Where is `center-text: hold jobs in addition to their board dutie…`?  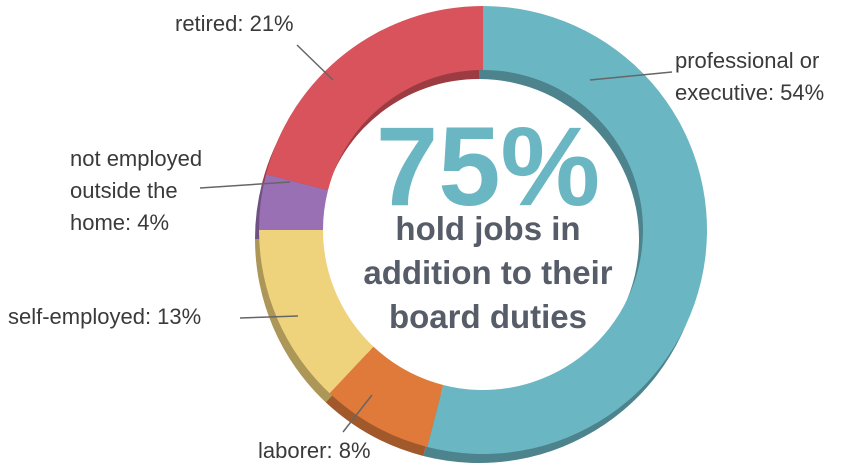 center-text: hold jobs in addition to their board dutie… is located at coordinates (487, 272).